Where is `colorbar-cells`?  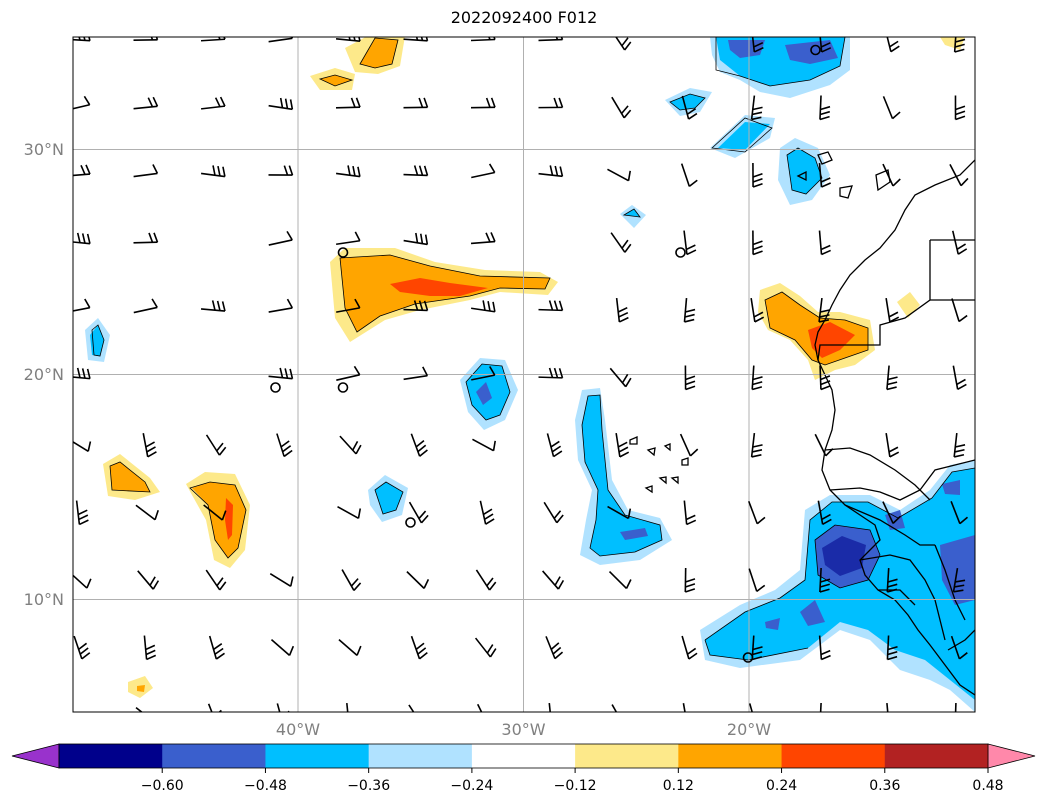 colorbar-cells is located at coordinates (524, 756).